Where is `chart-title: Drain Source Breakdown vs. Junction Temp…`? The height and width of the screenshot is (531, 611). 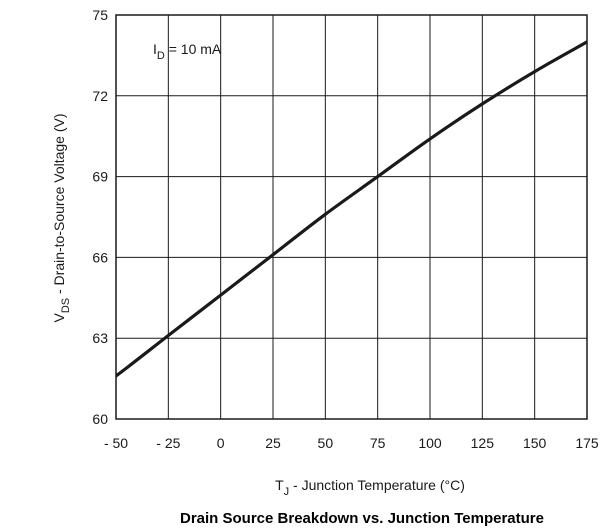
chart-title: Drain Source Breakdown vs. Junction Temp… is located at coordinates (362, 518).